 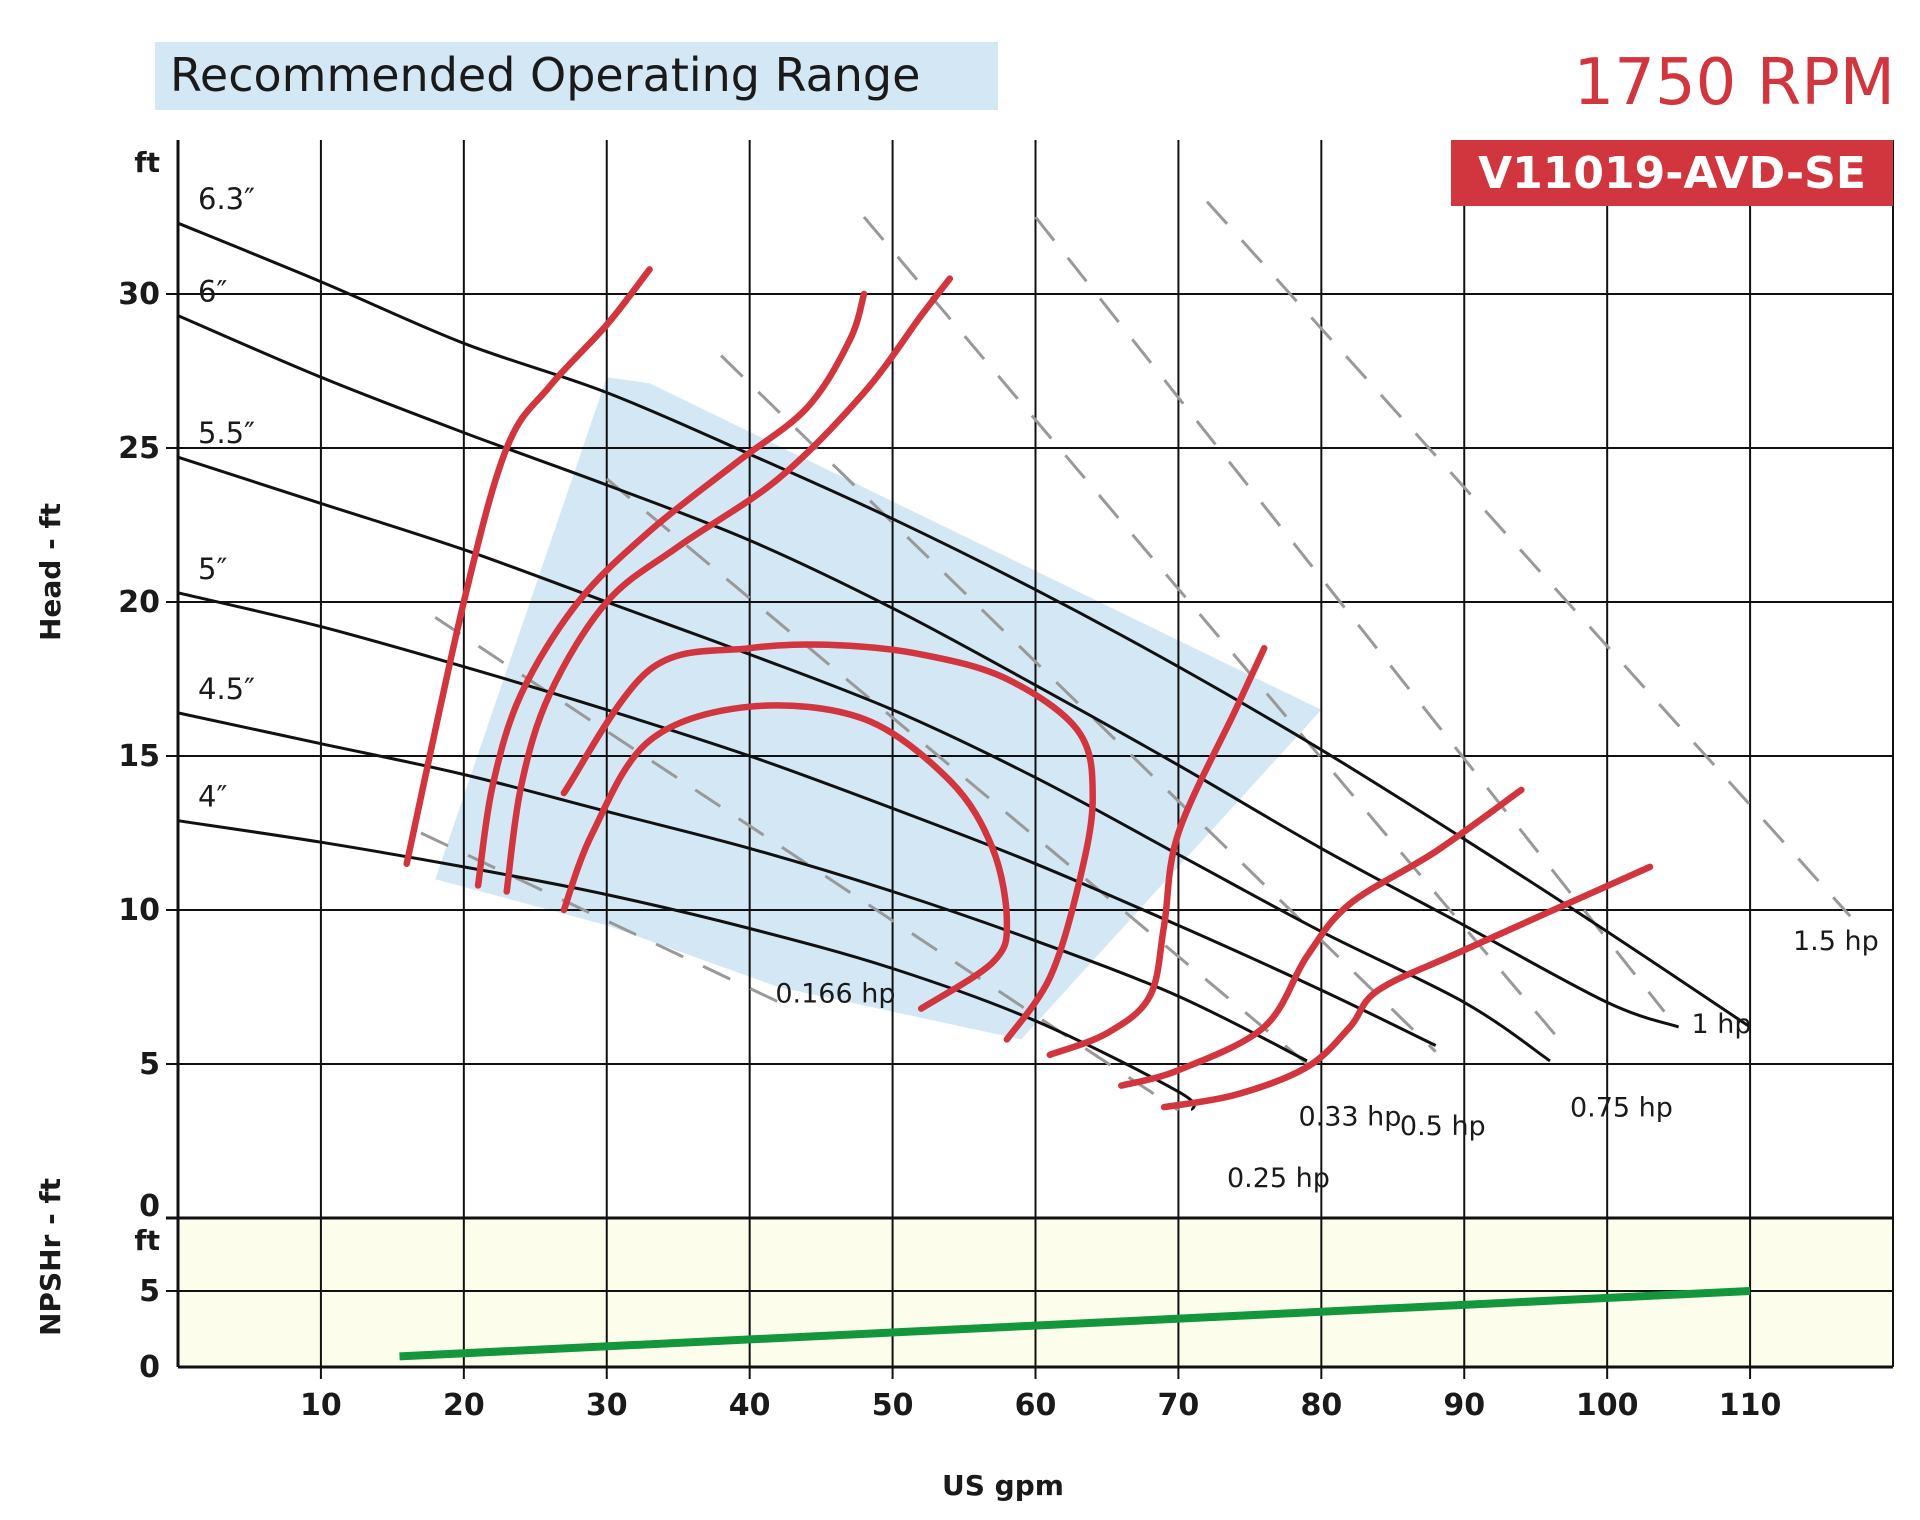 I want to click on power-line-label: 0.166 hp, so click(x=835, y=993).